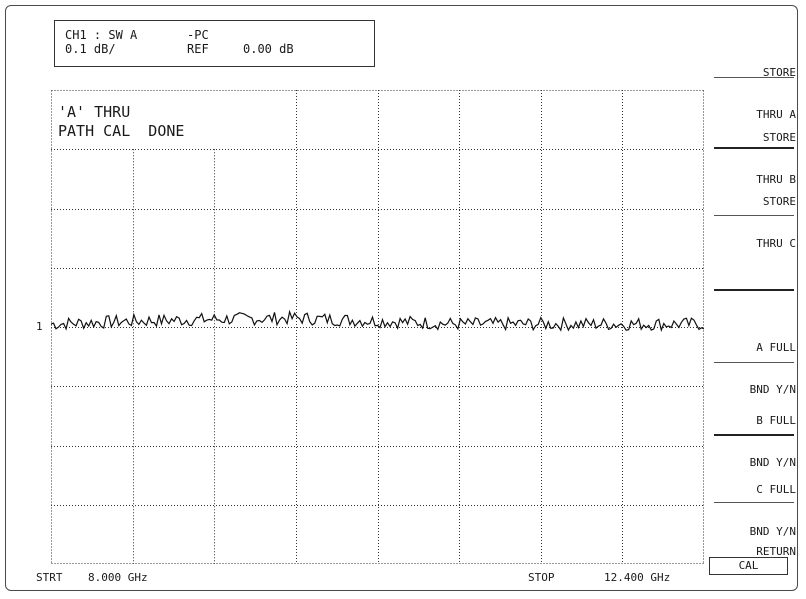 The height and width of the screenshot is (599, 806). What do you see at coordinates (776, 114) in the screenshot?
I see `softkey-label: THRU A` at bounding box center [776, 114].